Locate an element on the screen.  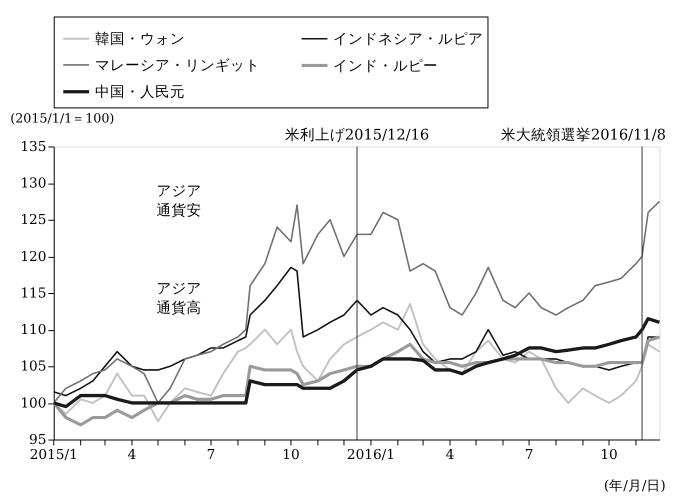
annotation: アジア通貨高 is located at coordinates (179, 298).